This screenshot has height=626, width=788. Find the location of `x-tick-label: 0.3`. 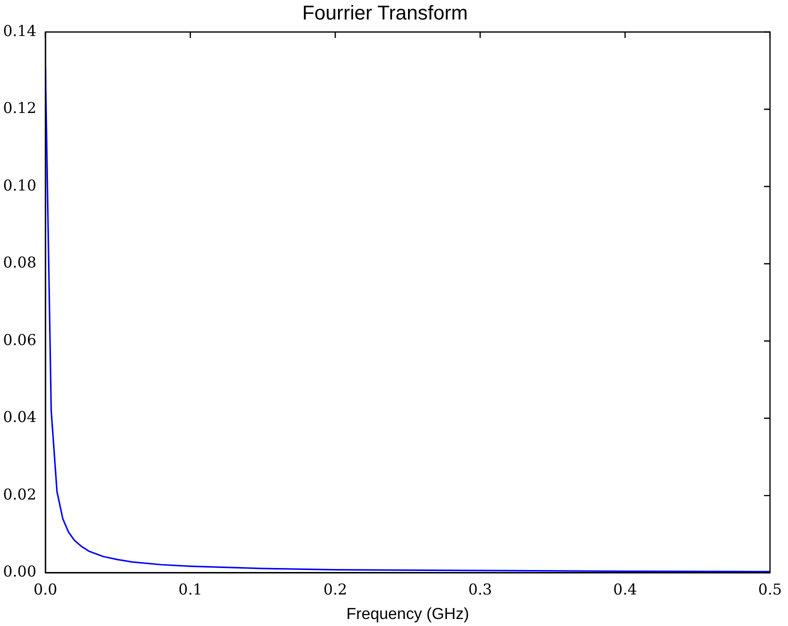

x-tick-label: 0.3 is located at coordinates (480, 589).